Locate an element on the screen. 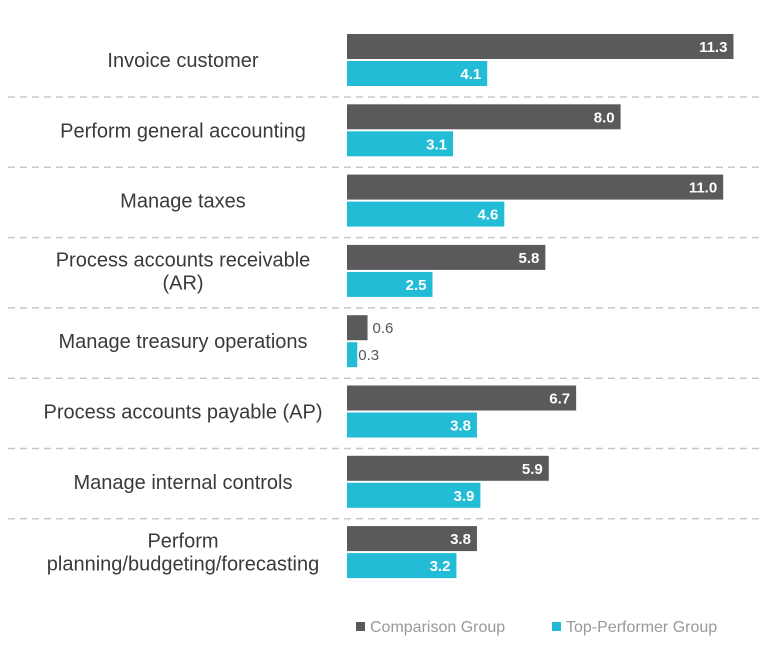 This screenshot has width=768, height=671. data-label: 3.9 is located at coordinates (464, 496).